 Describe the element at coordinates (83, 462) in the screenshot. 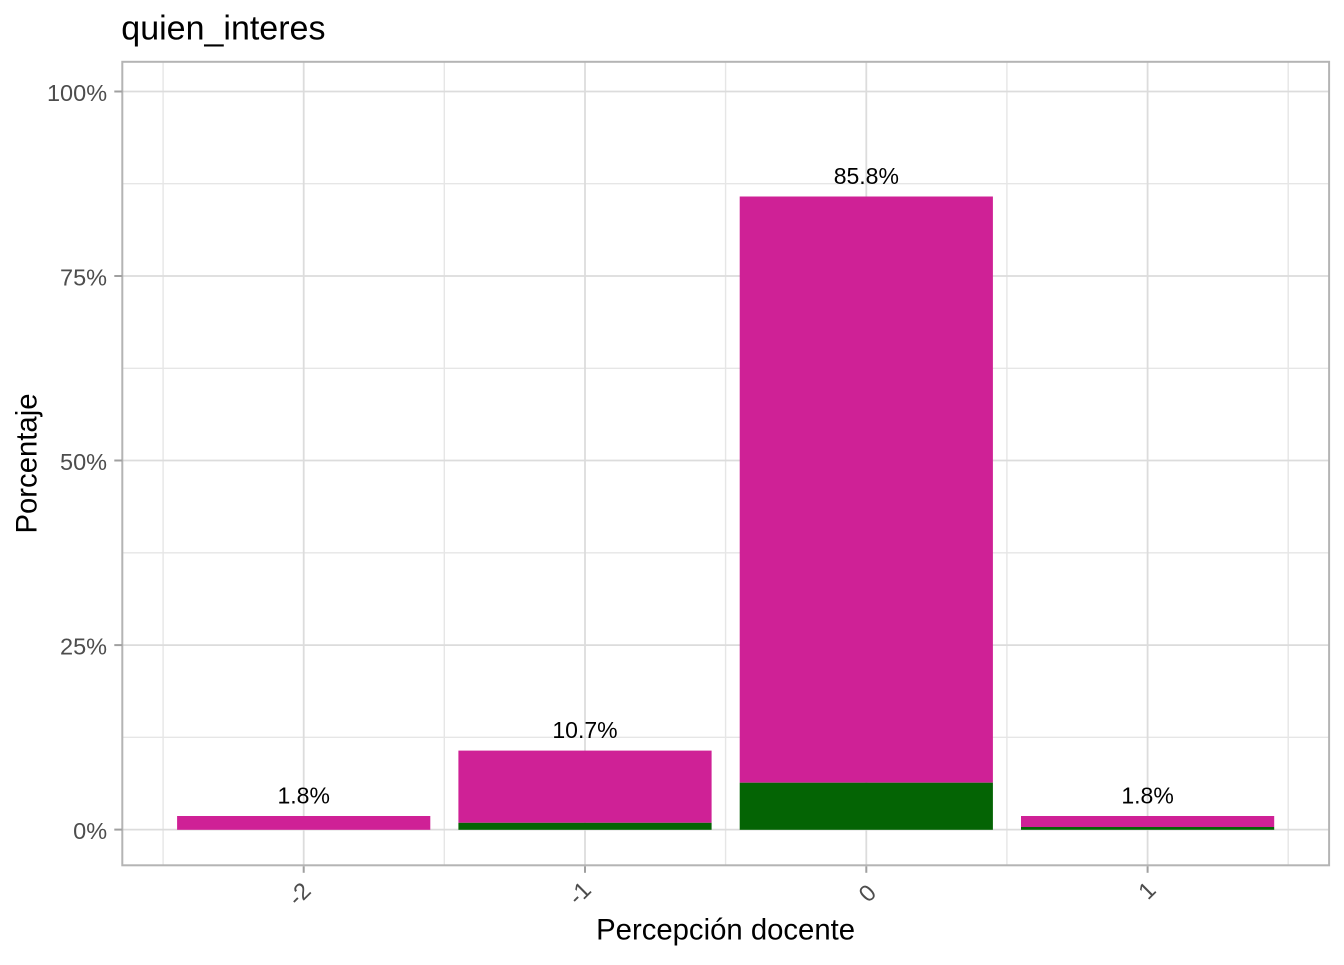

I see `svg-text: 50%` at that location.